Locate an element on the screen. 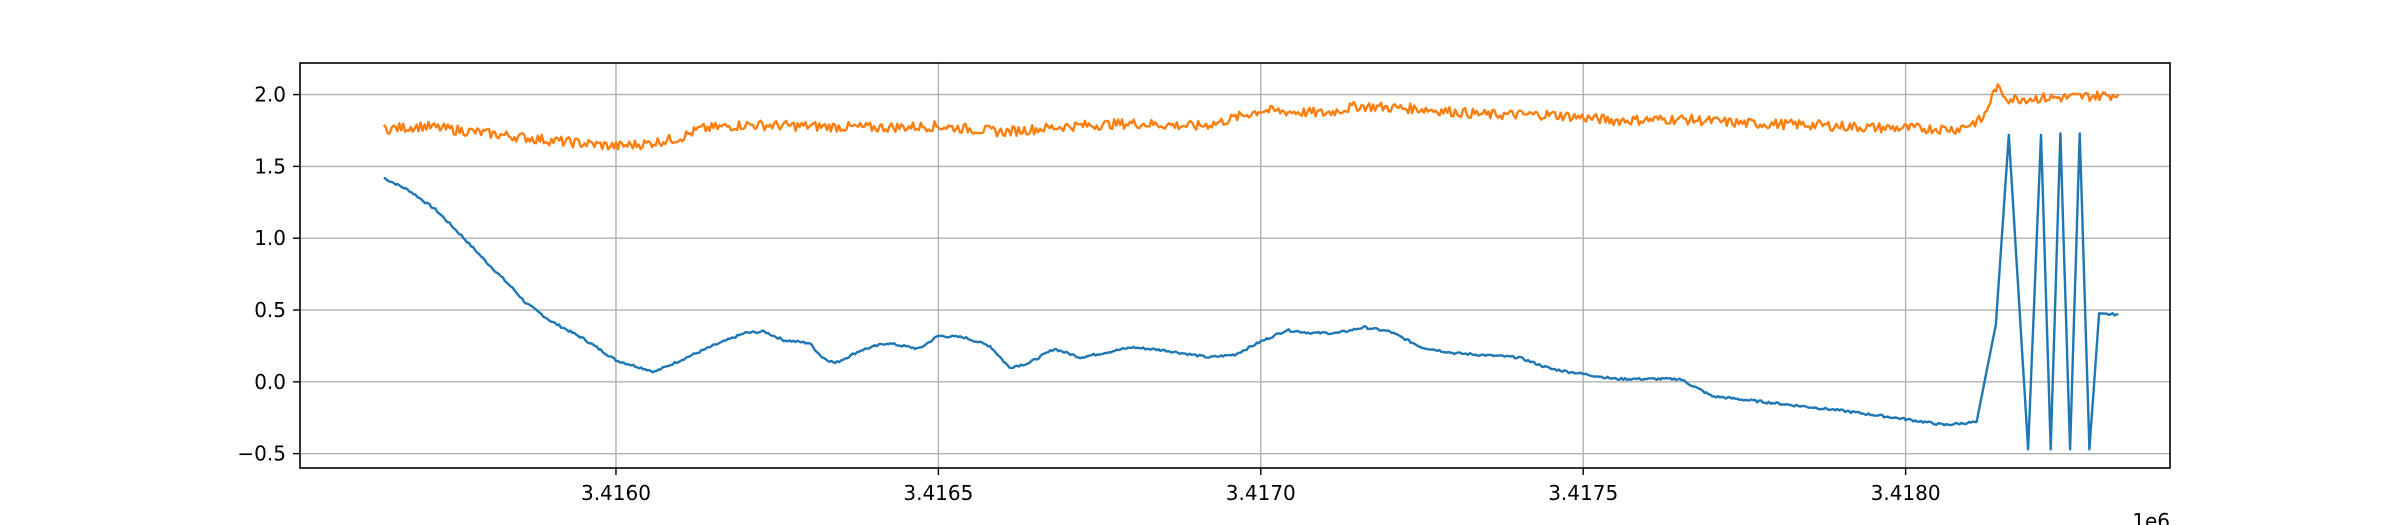  y-axis: −0.5 0.0 0.5 1.0 1.5 2.0 is located at coordinates (268, 274).